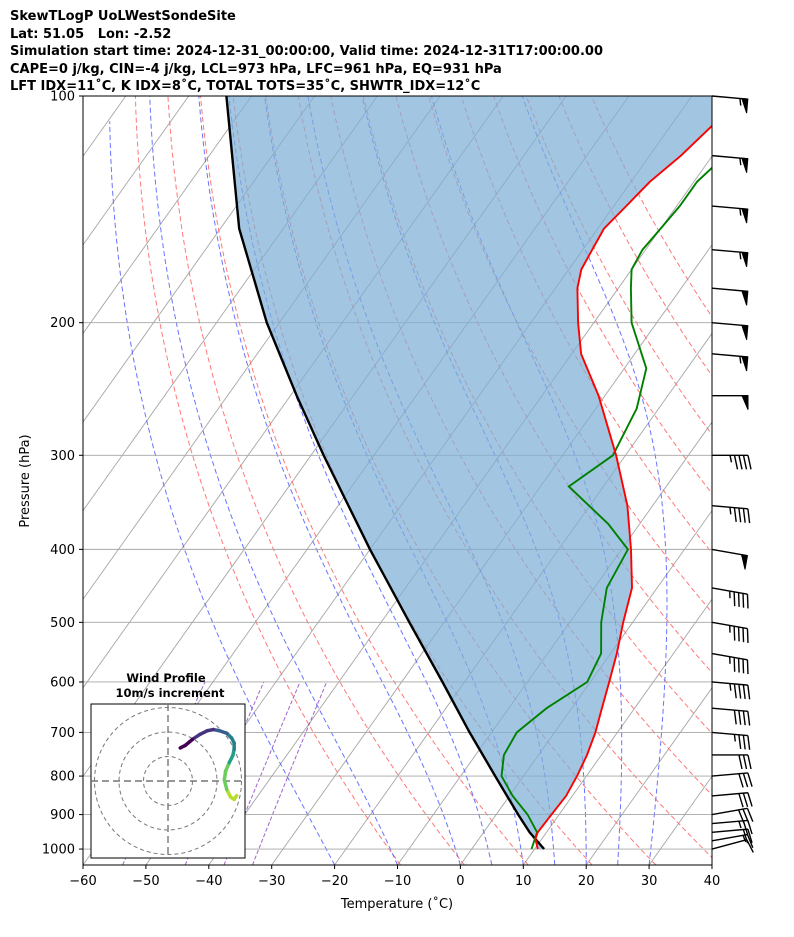 This screenshot has height=937, width=794. Describe the element at coordinates (25, 480) in the screenshot. I see `y-axis-label: Pressure (hPa)` at that location.